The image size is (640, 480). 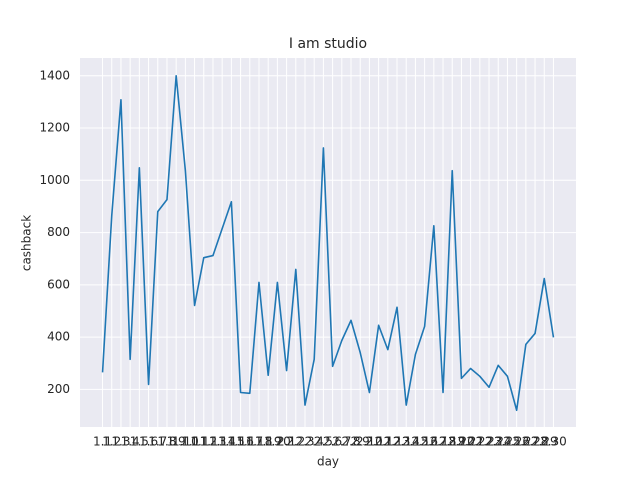 What do you see at coordinates (433, 442) in the screenshot?
I see `x-tick-label: 2.17` at bounding box center [433, 442].